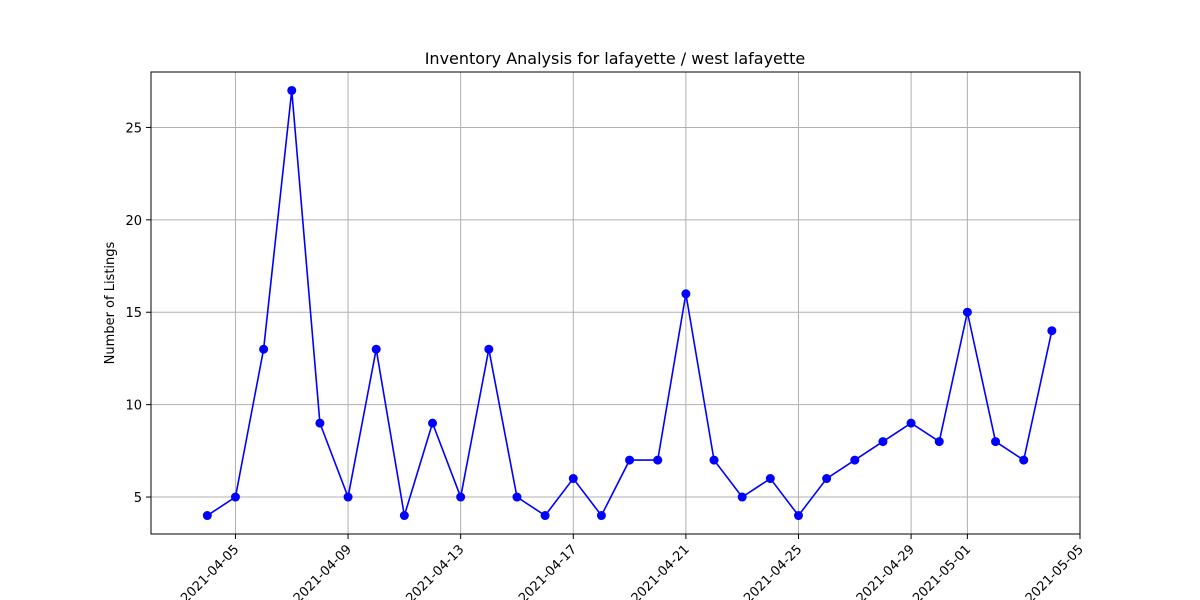  What do you see at coordinates (133, 406) in the screenshot?
I see `y-tick-label: 10` at bounding box center [133, 406].